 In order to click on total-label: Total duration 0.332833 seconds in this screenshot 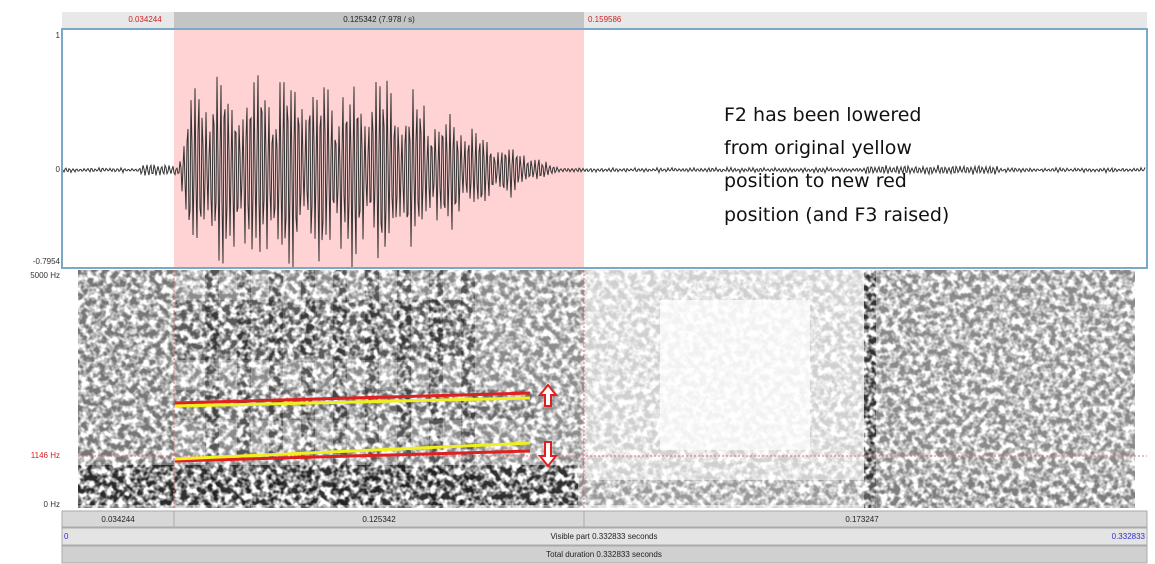, I will do `click(604, 554)`.